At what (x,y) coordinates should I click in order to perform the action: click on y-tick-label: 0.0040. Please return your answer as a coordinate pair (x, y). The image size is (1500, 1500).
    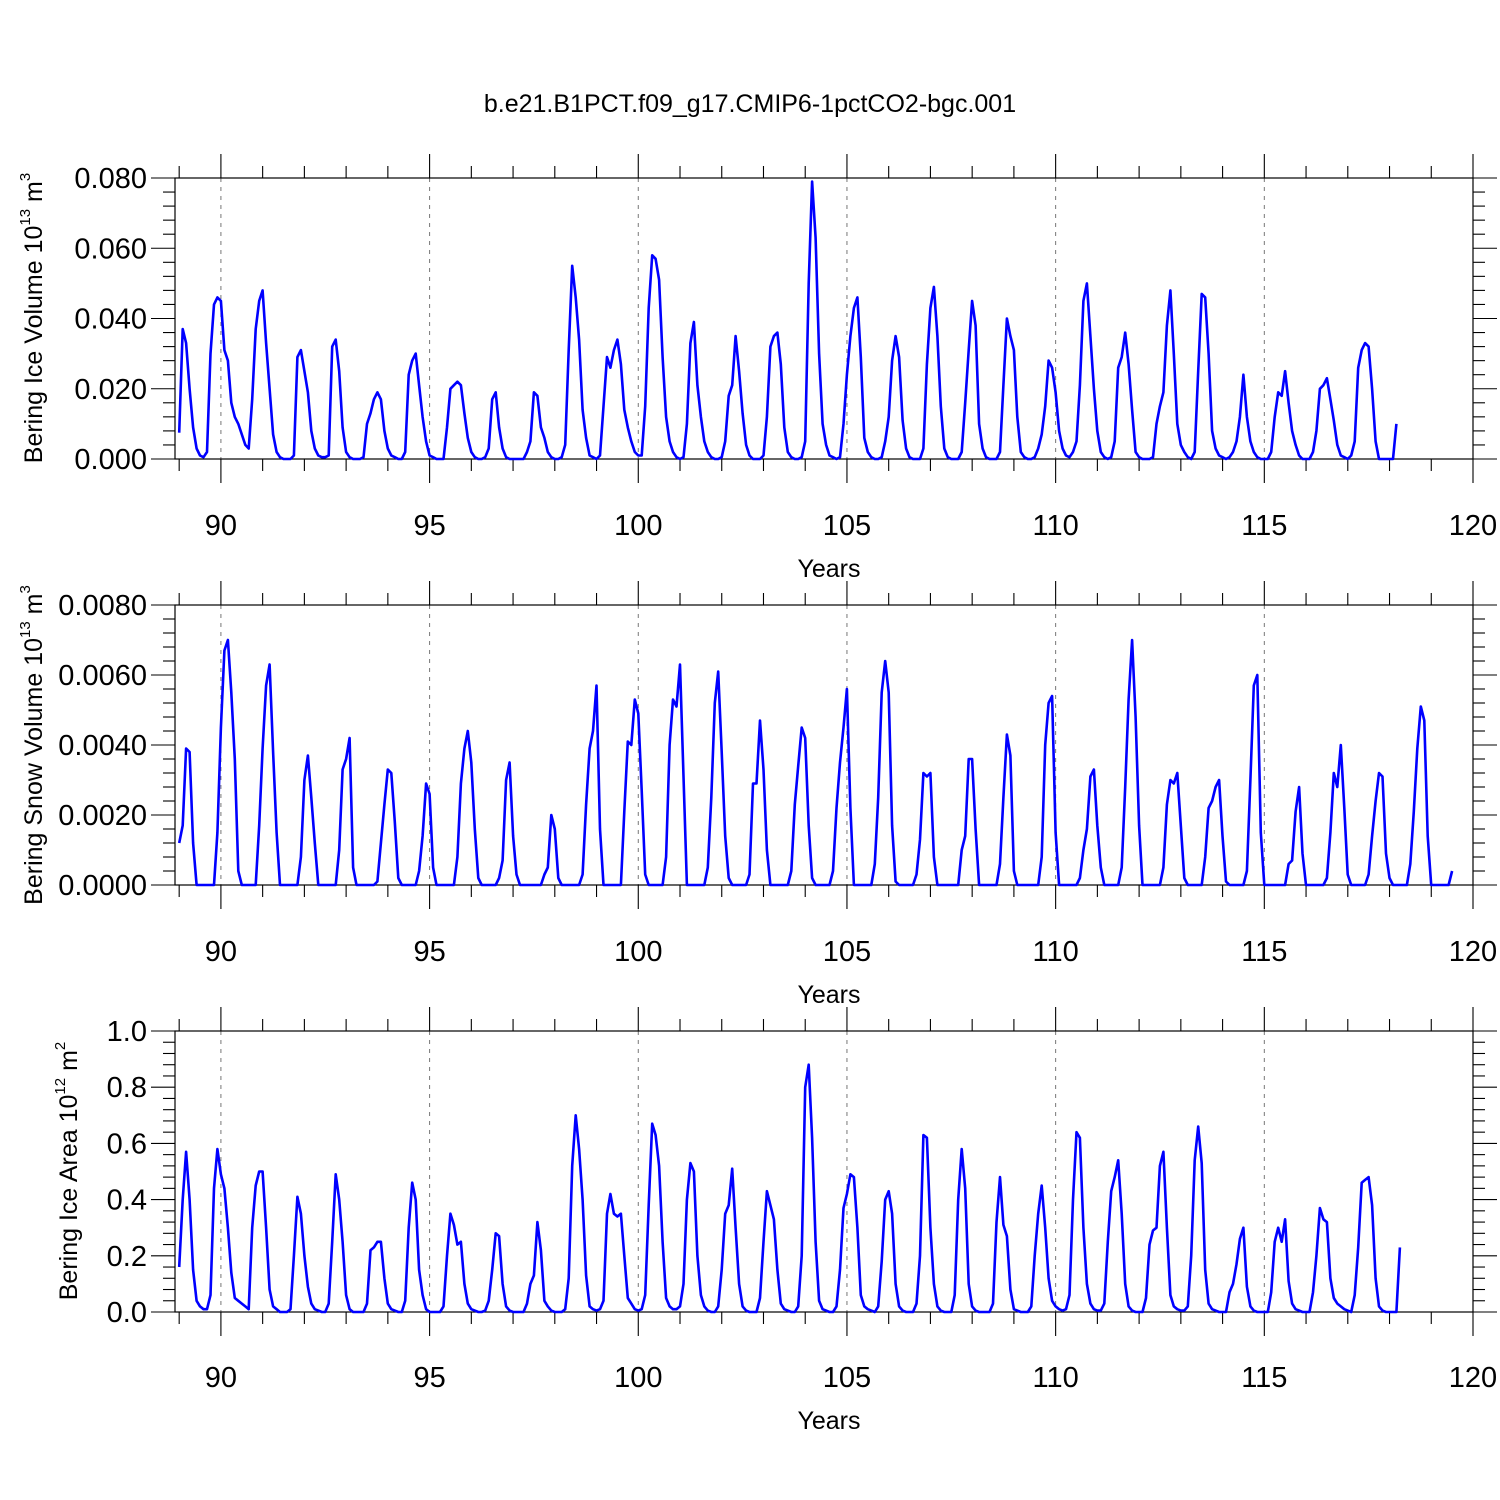
    Looking at the image, I should click on (102, 746).